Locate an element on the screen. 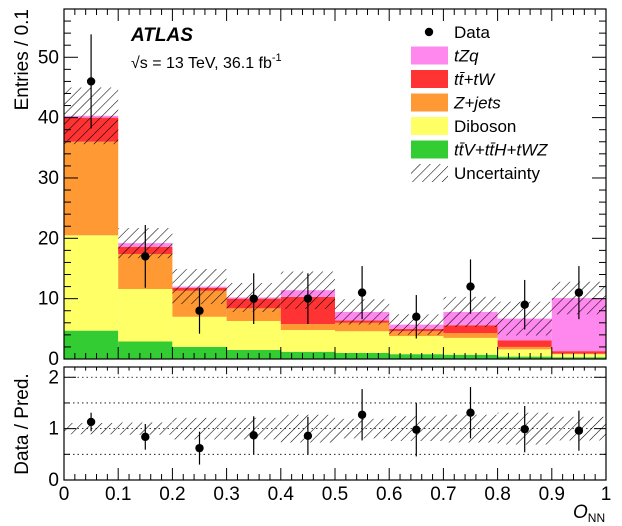  main-y-tick-label: 0 is located at coordinates (53, 359).